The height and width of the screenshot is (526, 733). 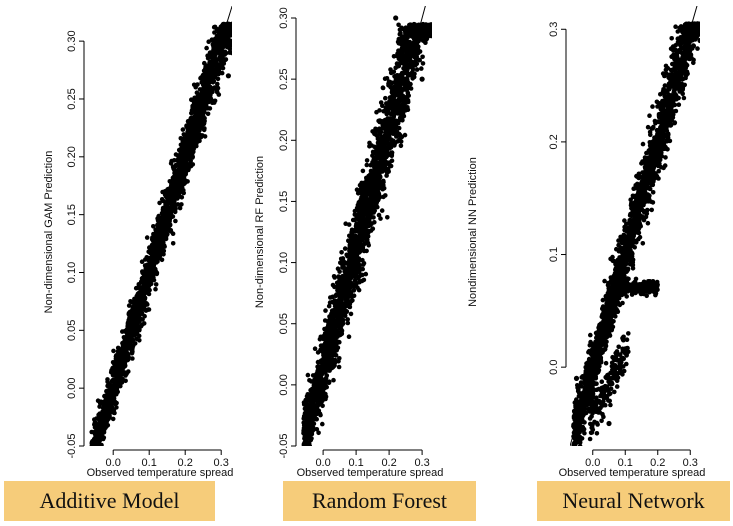 What do you see at coordinates (554, 29) in the screenshot?
I see `y-tick-label: 0.3` at bounding box center [554, 29].